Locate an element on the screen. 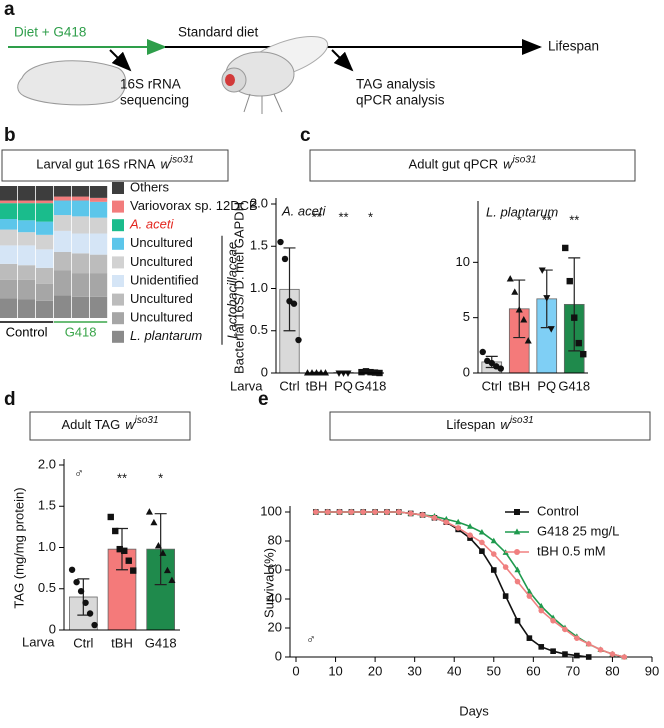 This screenshot has height=728, width=664. fly is located at coordinates (275, 74).